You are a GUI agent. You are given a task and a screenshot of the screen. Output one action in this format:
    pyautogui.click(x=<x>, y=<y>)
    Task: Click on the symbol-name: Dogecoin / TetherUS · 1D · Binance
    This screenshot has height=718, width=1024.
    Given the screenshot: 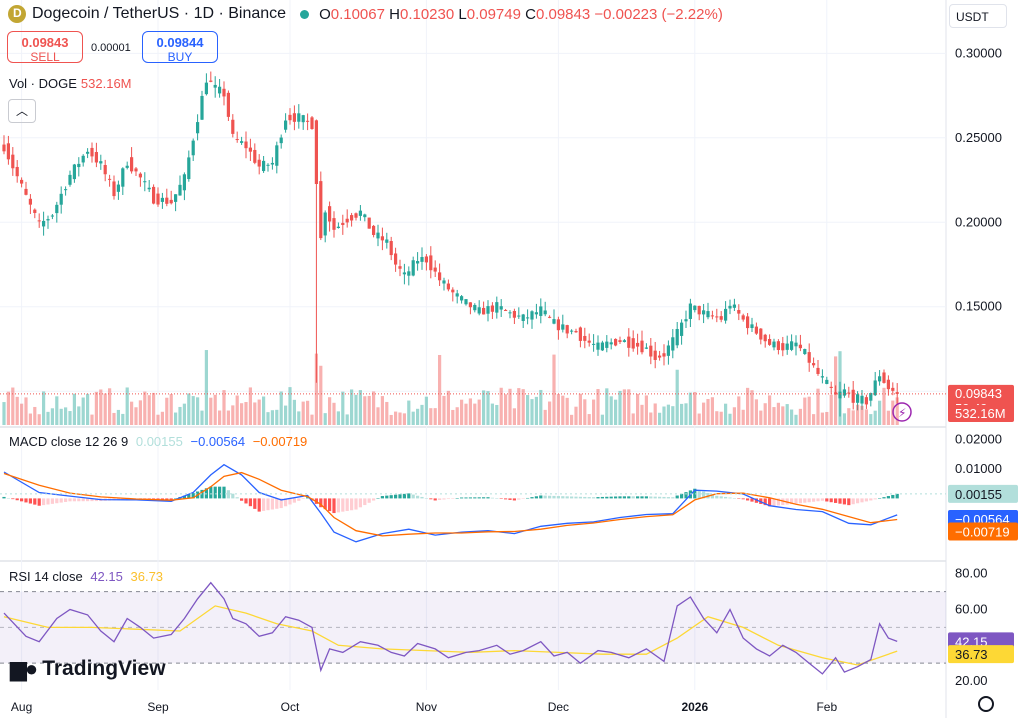 What is the action you would take?
    pyautogui.click(x=159, y=13)
    